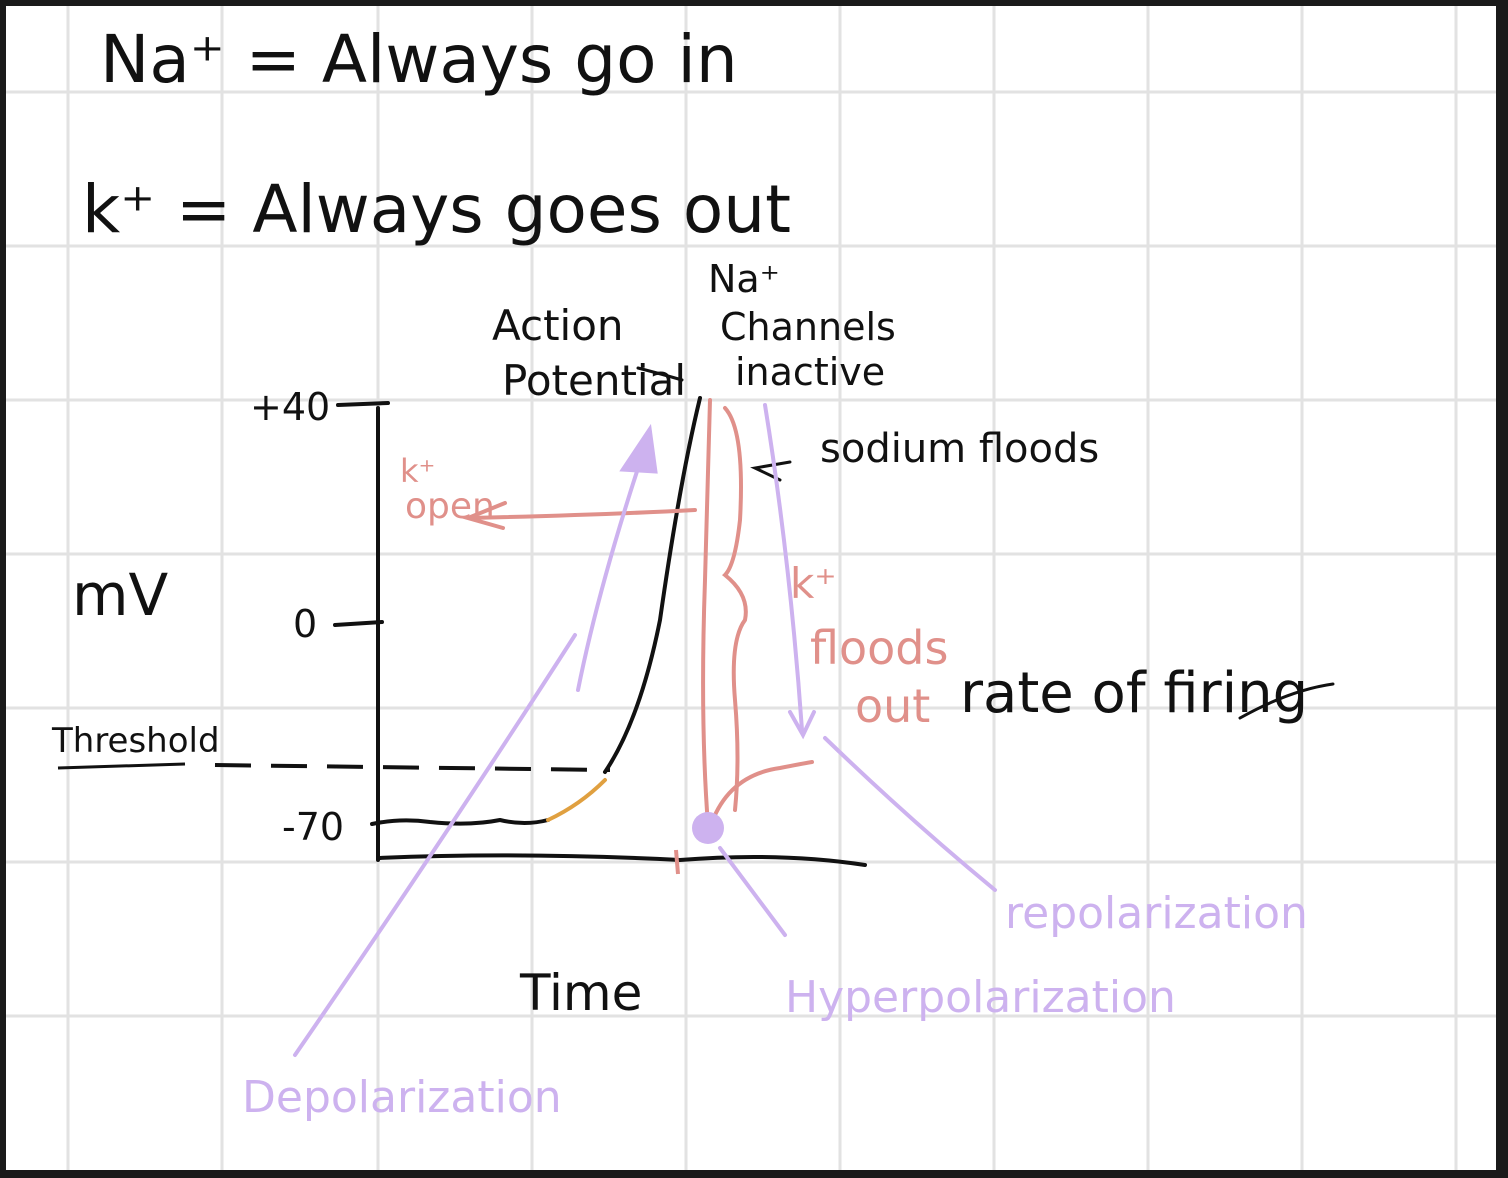 The height and width of the screenshot is (1178, 1508). What do you see at coordinates (358, 623) in the screenshot?
I see `tick-0-mark` at bounding box center [358, 623].